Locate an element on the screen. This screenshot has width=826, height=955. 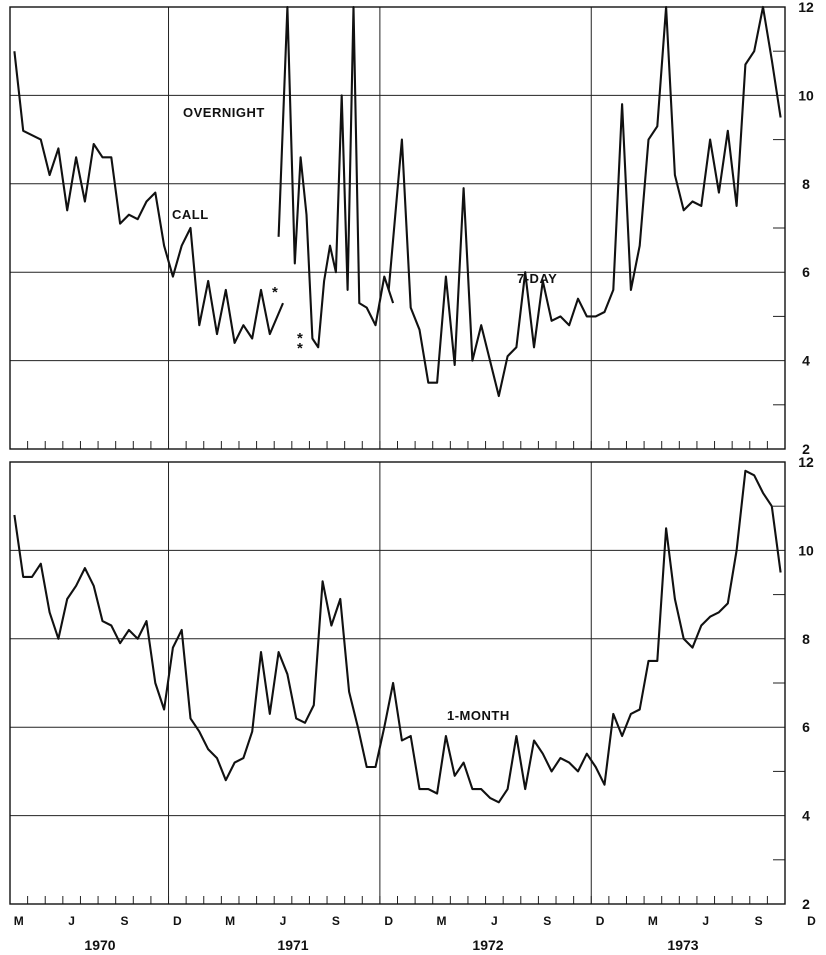
asterisk-marker-2: * is located at coordinates (300, 338).